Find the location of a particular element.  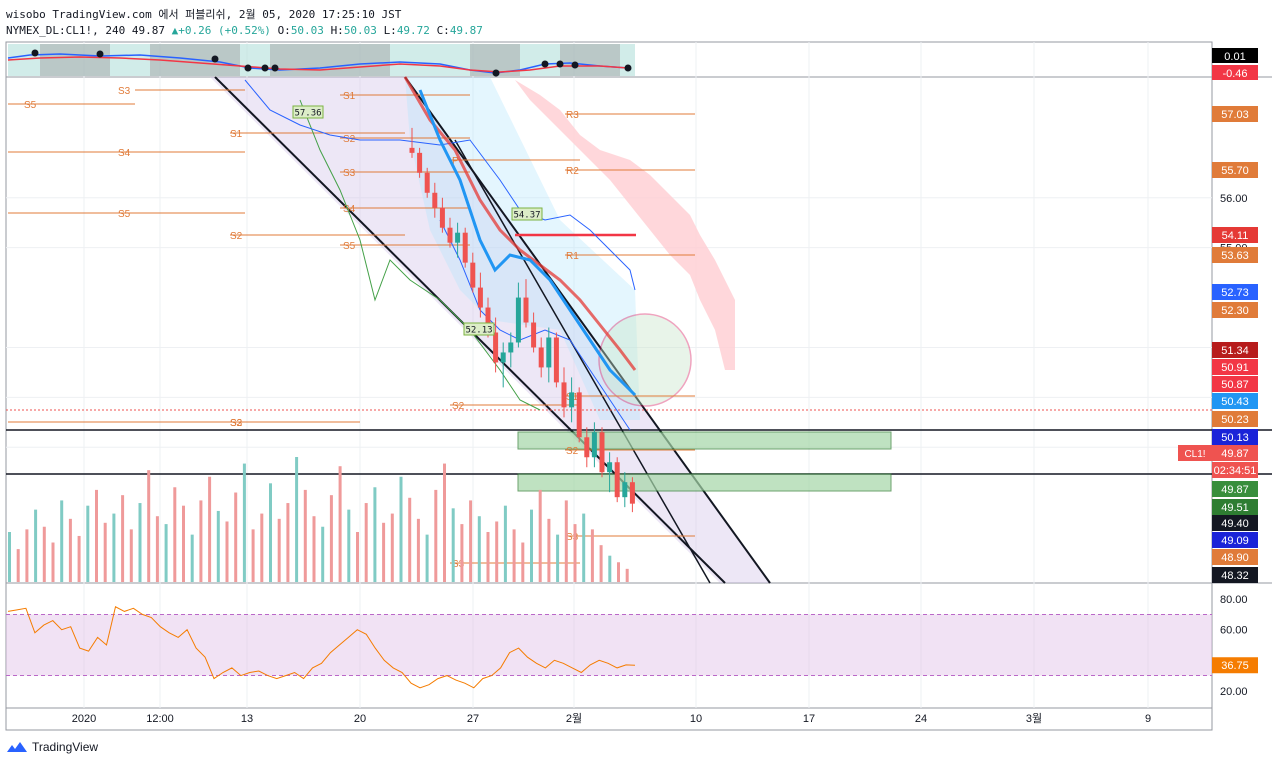

price-scale-value: 51.34 is located at coordinates (1235, 351).